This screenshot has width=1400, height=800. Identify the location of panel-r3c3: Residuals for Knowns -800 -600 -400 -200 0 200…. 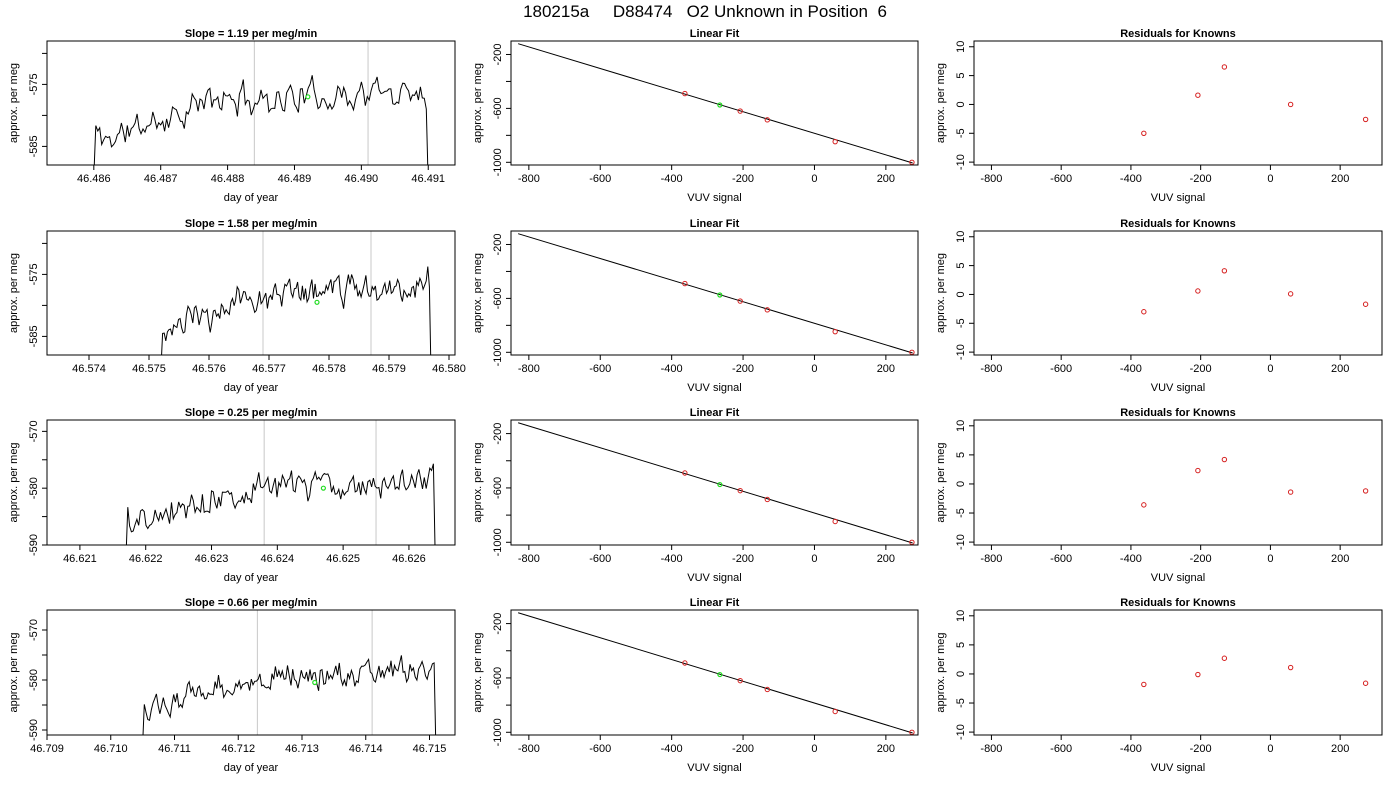
(1159, 495).